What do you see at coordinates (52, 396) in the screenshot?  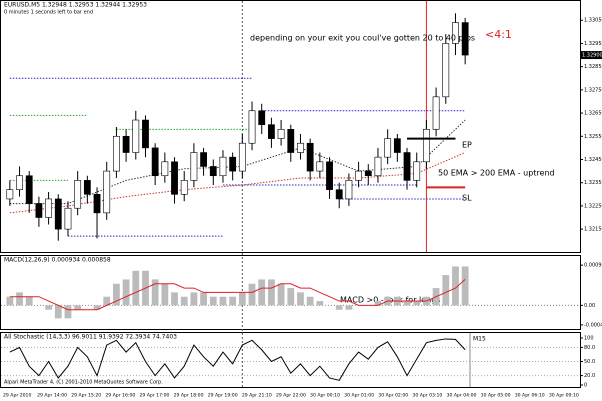 I see `x-tick-label: 29 Apr 14:00` at bounding box center [52, 396].